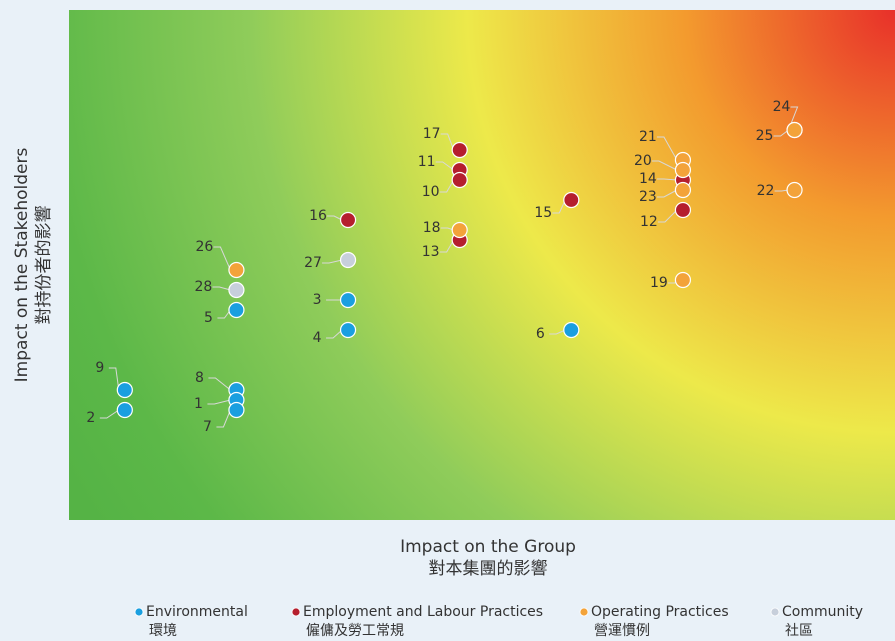  What do you see at coordinates (660, 612) in the screenshot?
I see `legend-label: Operating Practices` at bounding box center [660, 612].